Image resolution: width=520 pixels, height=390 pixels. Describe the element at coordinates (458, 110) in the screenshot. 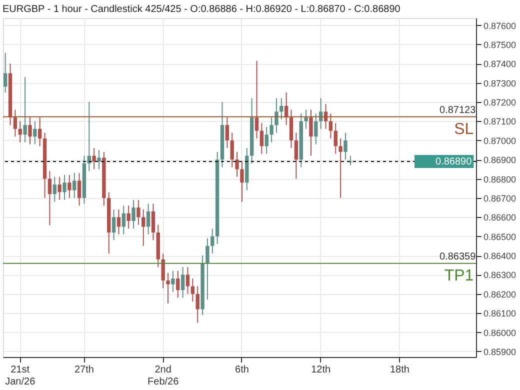

I see `annotation: 0.87123` at that location.